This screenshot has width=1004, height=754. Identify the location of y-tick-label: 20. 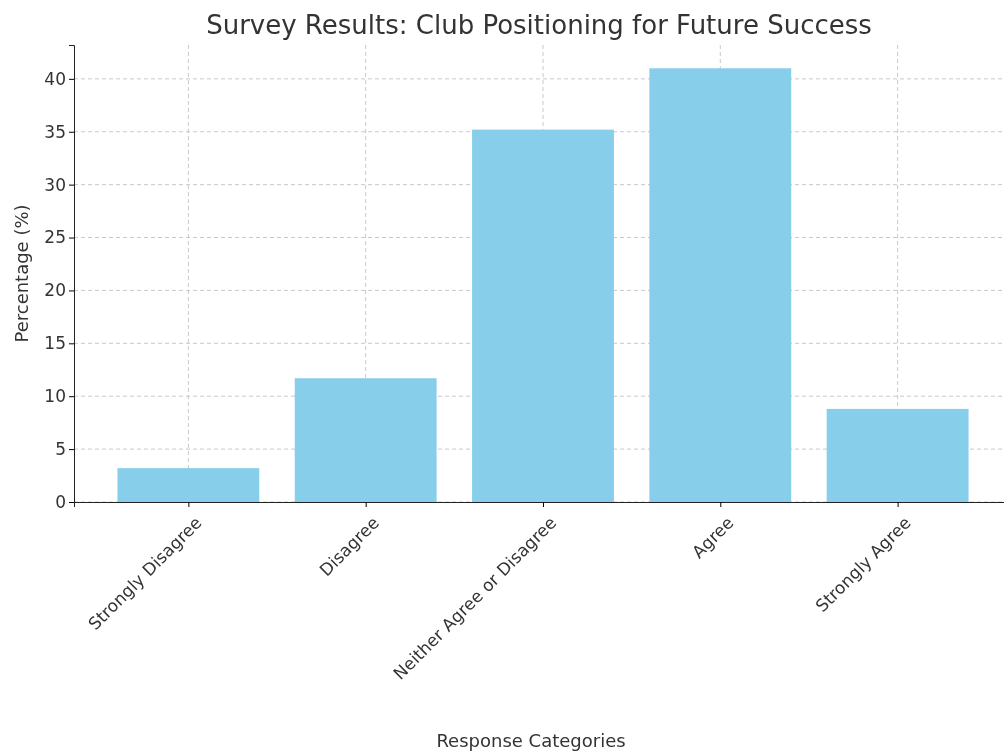
(55, 290).